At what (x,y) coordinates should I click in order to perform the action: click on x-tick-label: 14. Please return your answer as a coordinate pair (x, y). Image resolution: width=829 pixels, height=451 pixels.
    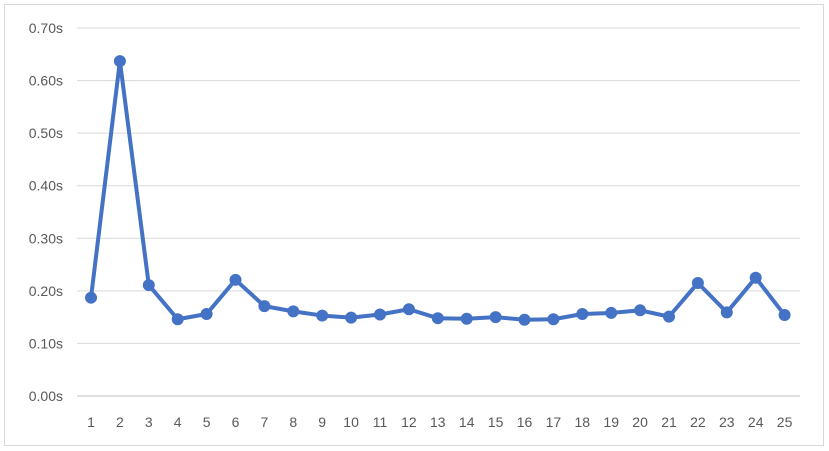
    Looking at the image, I should click on (467, 422).